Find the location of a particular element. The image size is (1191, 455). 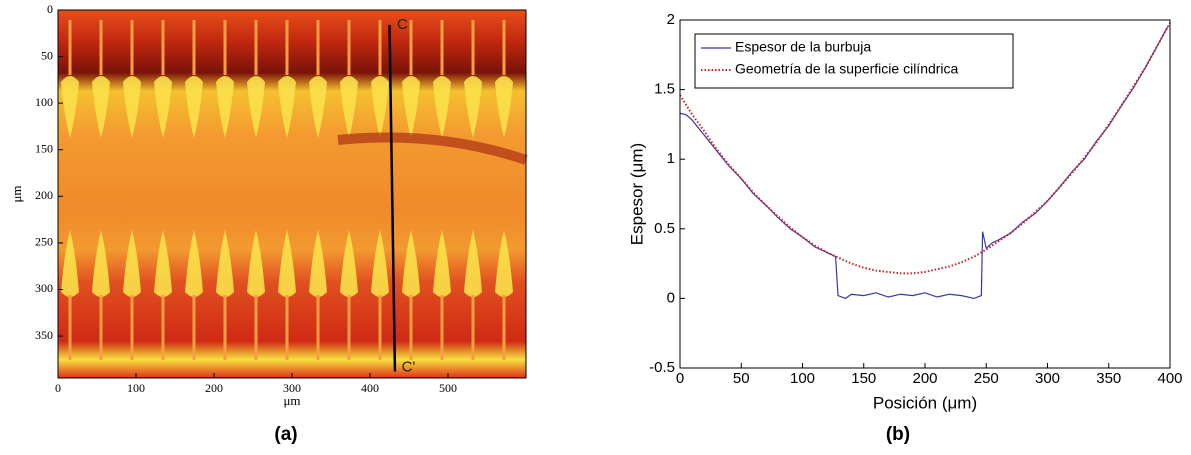

legend-label: Geometría de la superficie cilíndrica is located at coordinates (847, 69).